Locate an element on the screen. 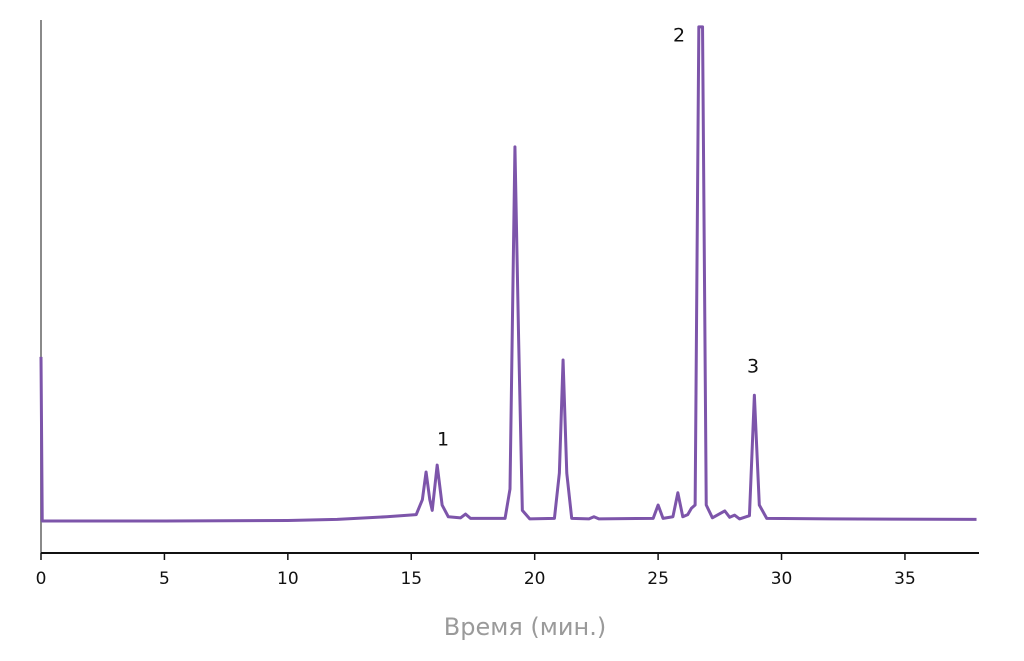 The width and height of the screenshot is (1024, 661). peak-label: 1 is located at coordinates (443, 440).